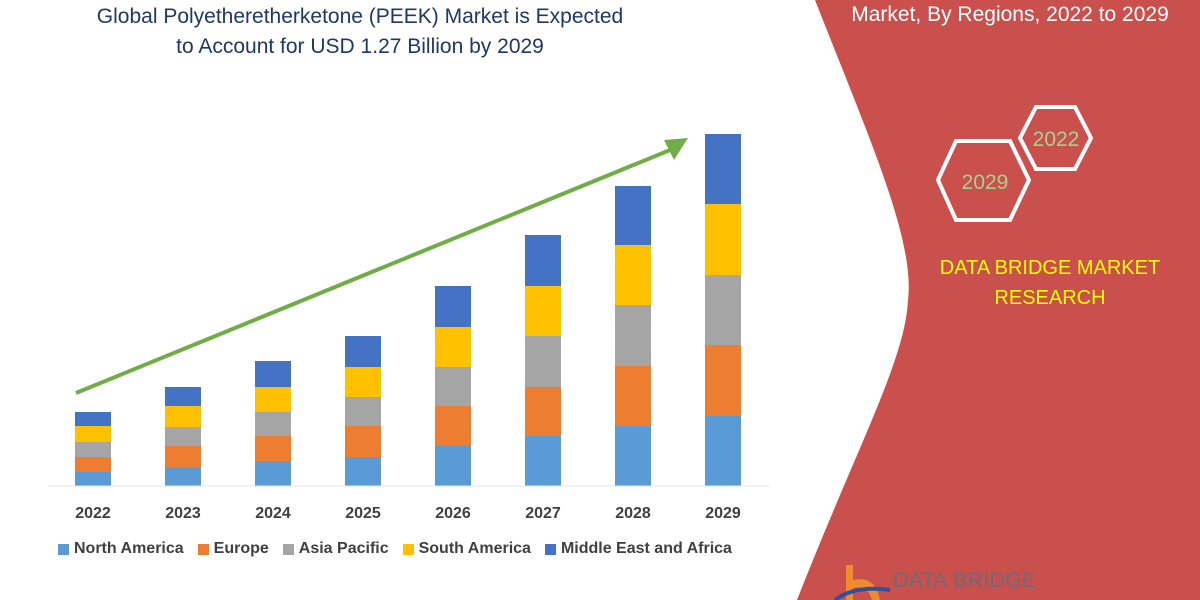 The height and width of the screenshot is (600, 1200). I want to click on bar-2023-north-america, so click(183, 476).